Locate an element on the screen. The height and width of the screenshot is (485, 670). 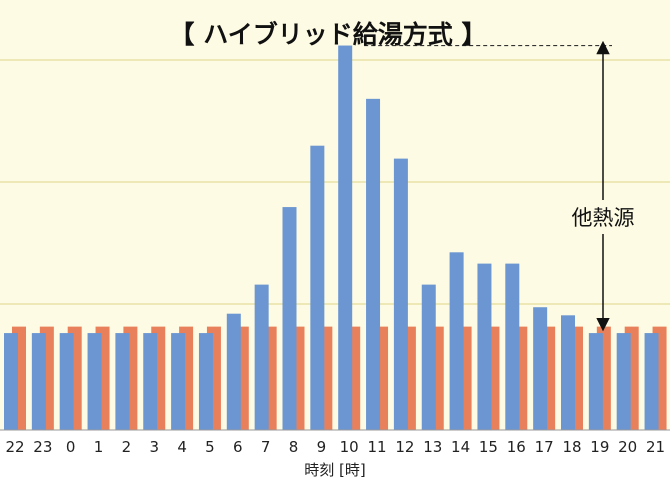
x-tick-label: 13 is located at coordinates (432, 447).